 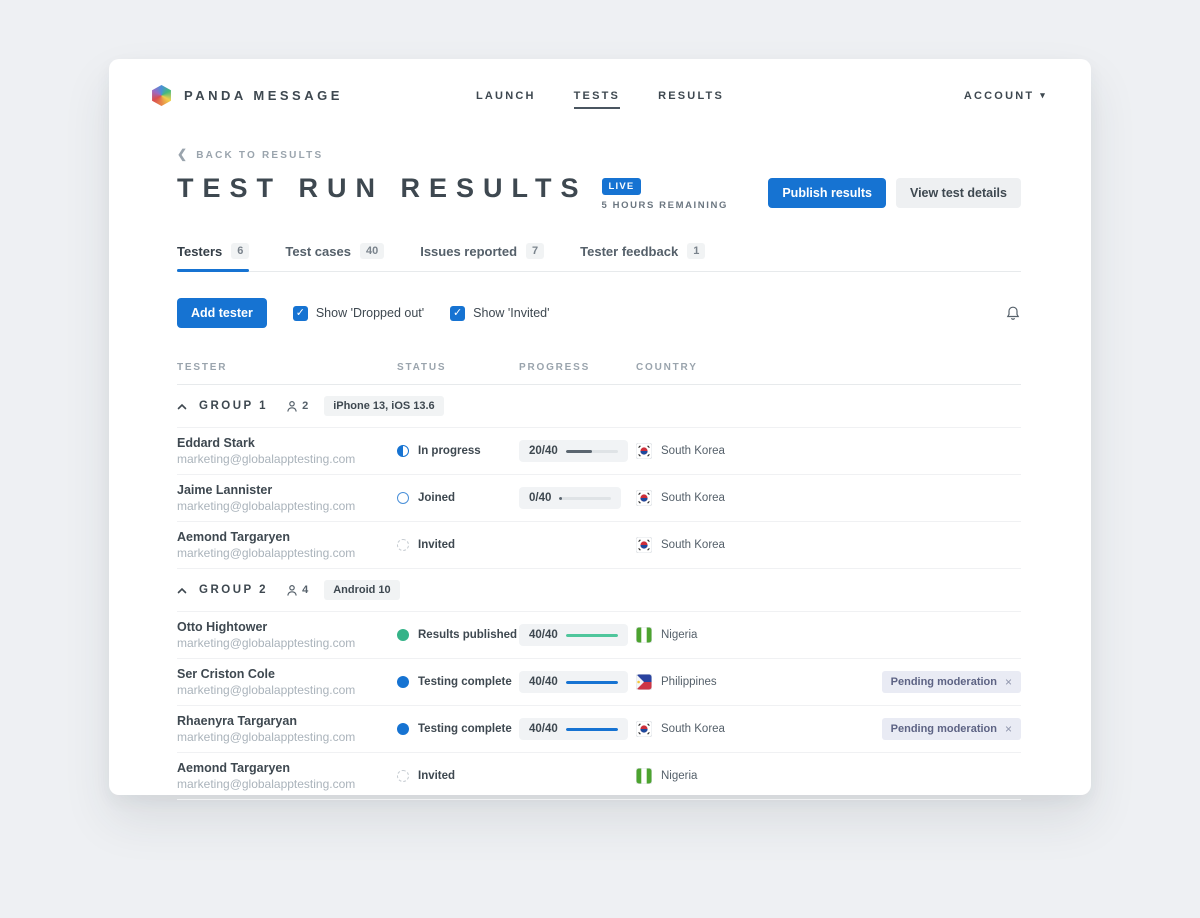 What do you see at coordinates (597, 99) in the screenshot?
I see `nav-item-tests: TESTS` at bounding box center [597, 99].